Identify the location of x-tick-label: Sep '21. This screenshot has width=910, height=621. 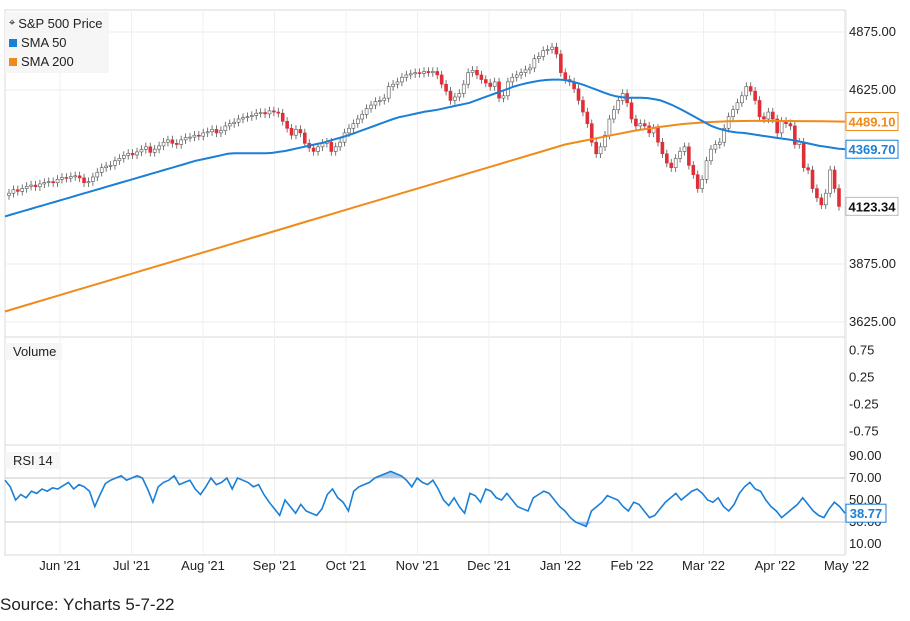
(275, 565).